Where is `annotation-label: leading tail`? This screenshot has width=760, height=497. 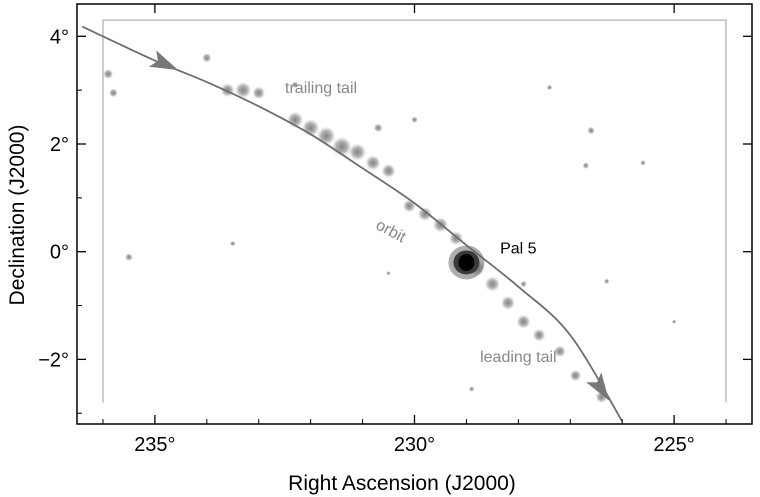
annotation-label: leading tail is located at coordinates (518, 357).